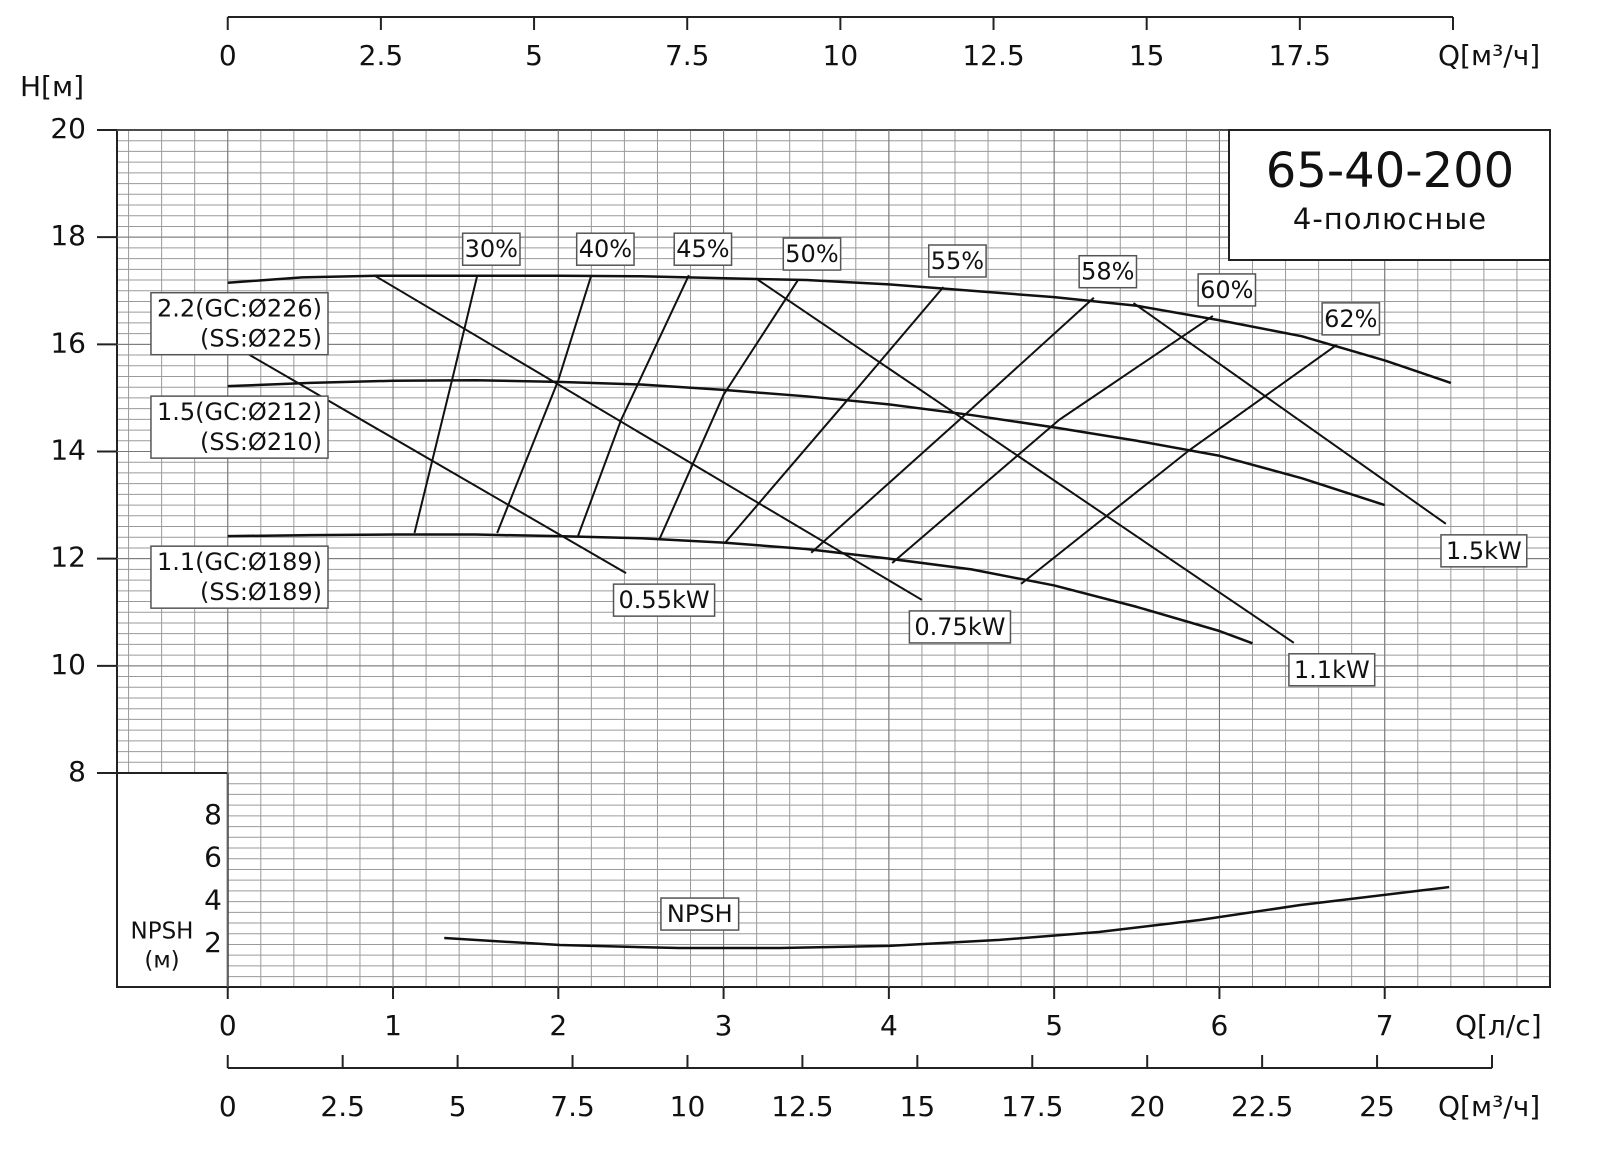 The image size is (1600, 1163). What do you see at coordinates (1385, 1025) in the screenshot?
I see `x-tick-label: 7` at bounding box center [1385, 1025].